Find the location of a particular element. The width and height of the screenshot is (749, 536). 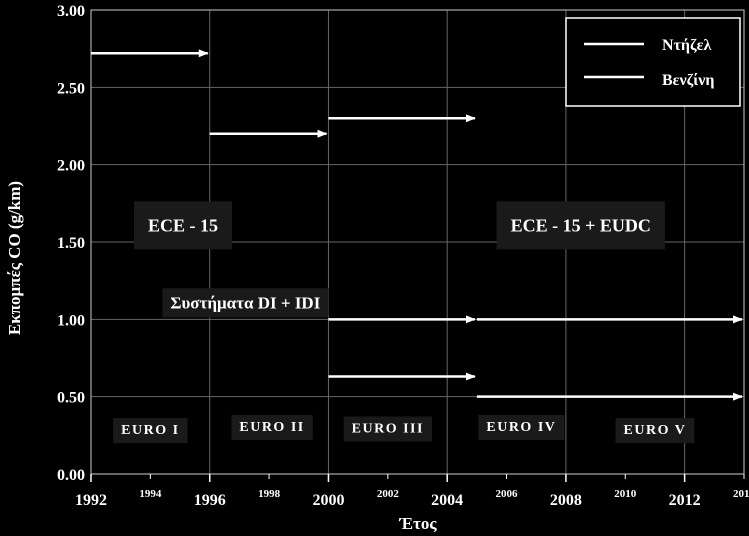

y-tick-label: 2.00 is located at coordinates (71, 166).